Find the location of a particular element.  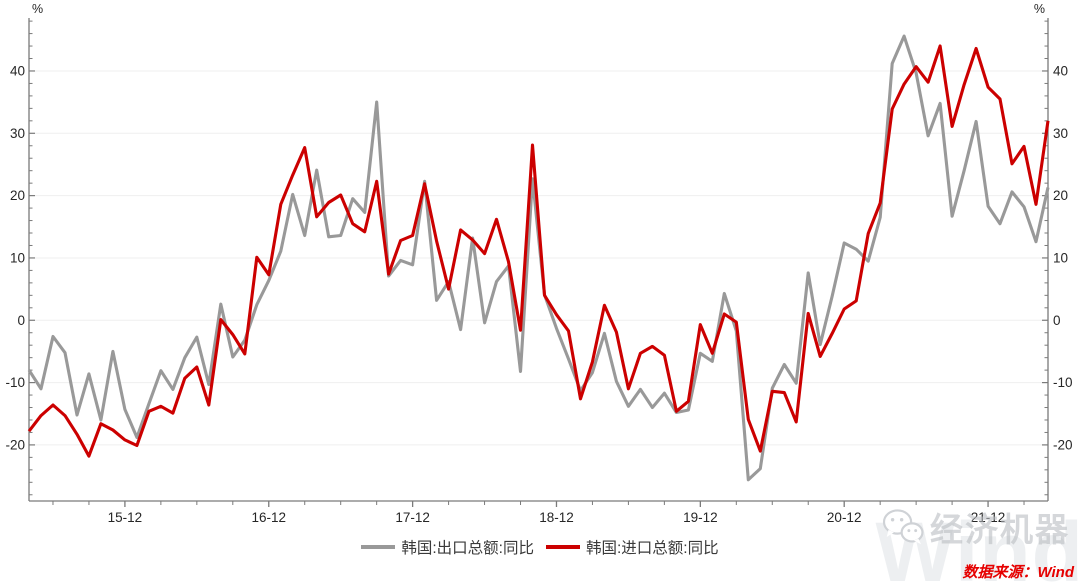

exports-line-swatch is located at coordinates (378, 547).